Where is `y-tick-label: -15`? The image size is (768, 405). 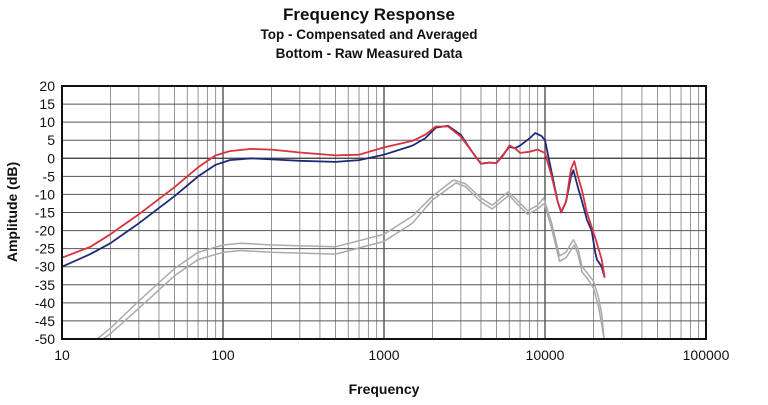 y-tick-label: -15 is located at coordinates (45, 213).